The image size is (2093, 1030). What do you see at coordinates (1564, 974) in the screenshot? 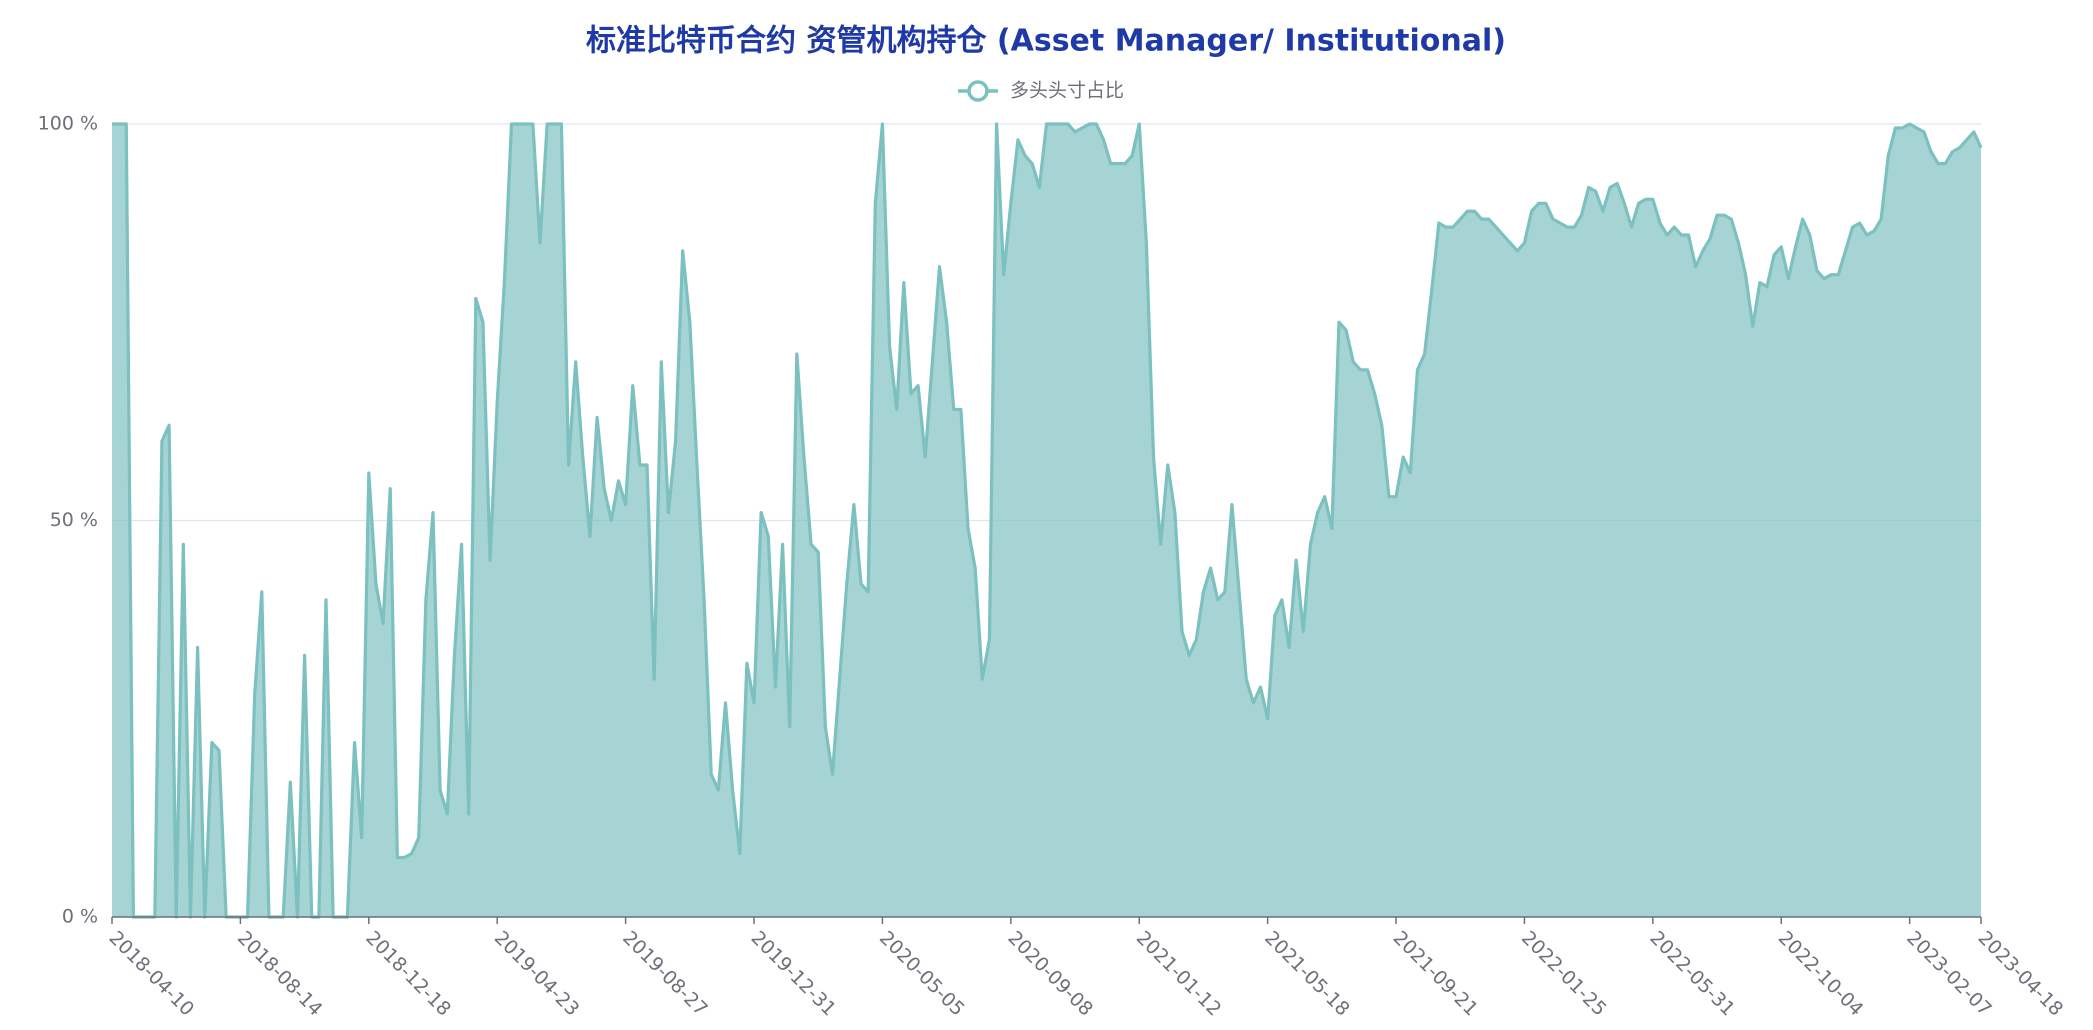
I see `x-tick-label: 2022-01-25` at bounding box center [1564, 974].